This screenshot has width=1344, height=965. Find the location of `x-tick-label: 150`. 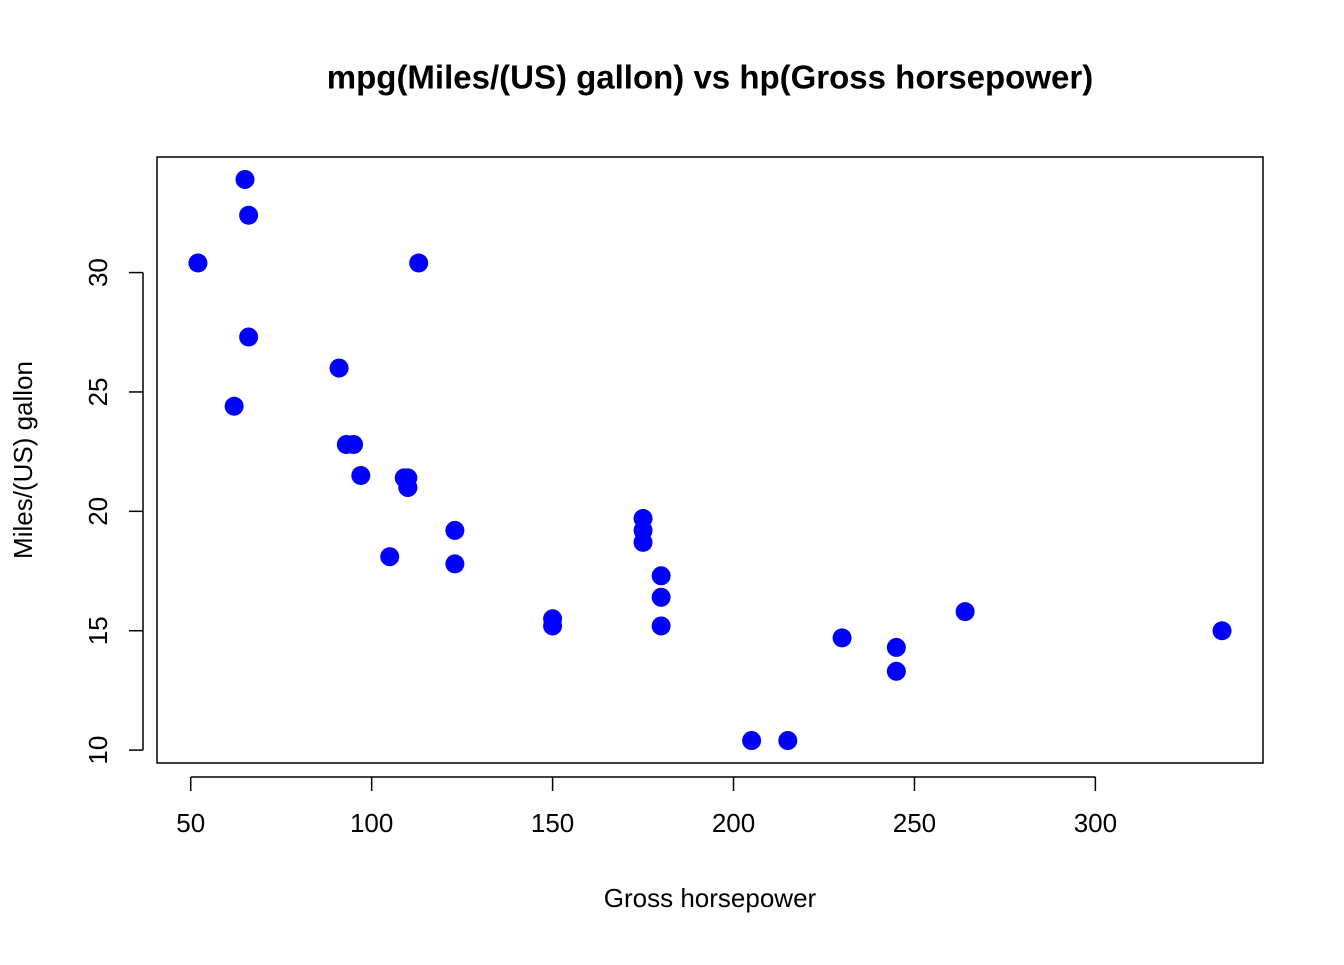

x-tick-label: 150 is located at coordinates (552, 823).